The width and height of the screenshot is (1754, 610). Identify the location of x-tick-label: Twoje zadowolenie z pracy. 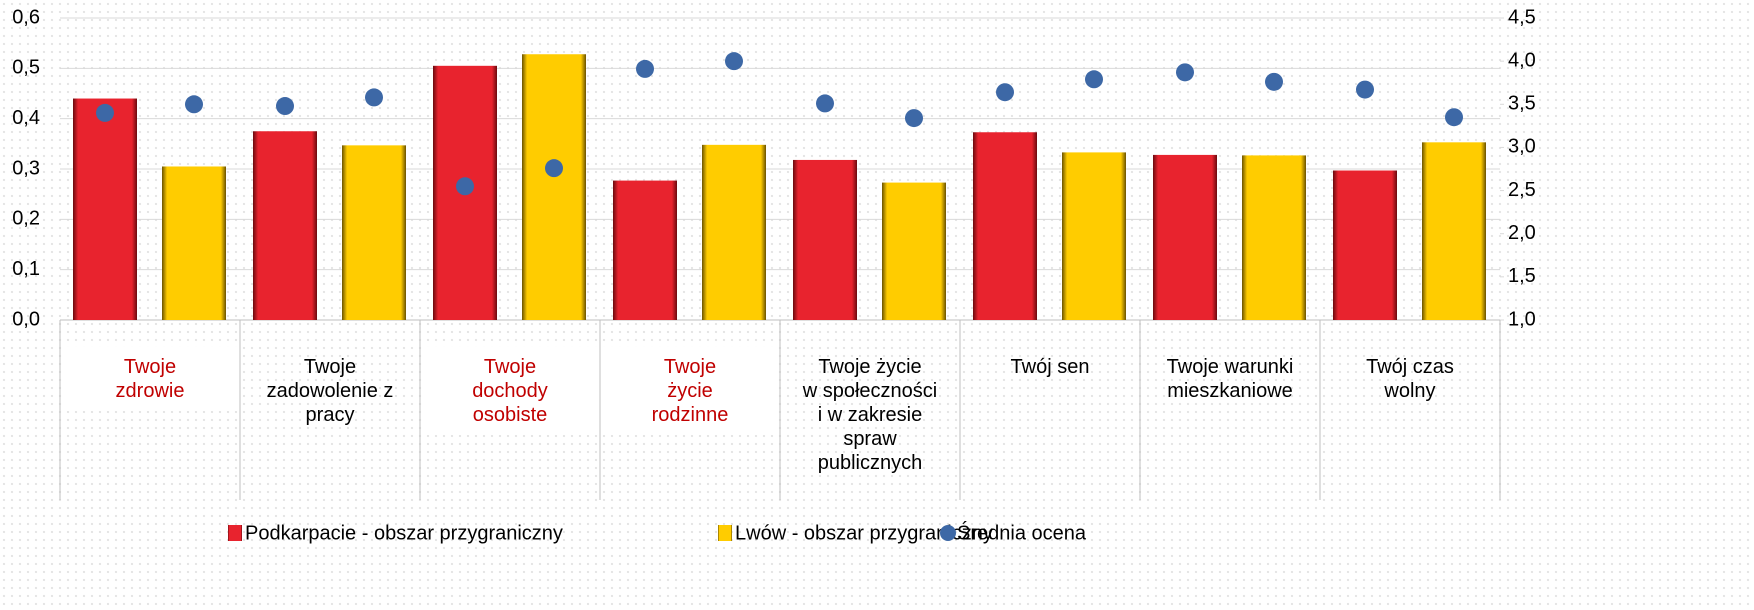
(330, 391).